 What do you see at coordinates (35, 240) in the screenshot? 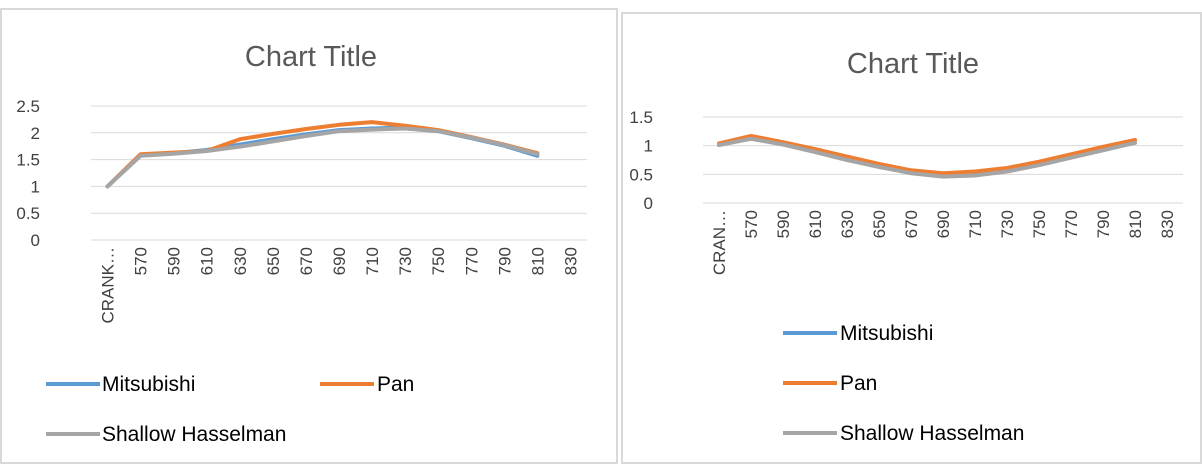
I see `left-y-tick-label: 0` at bounding box center [35, 240].